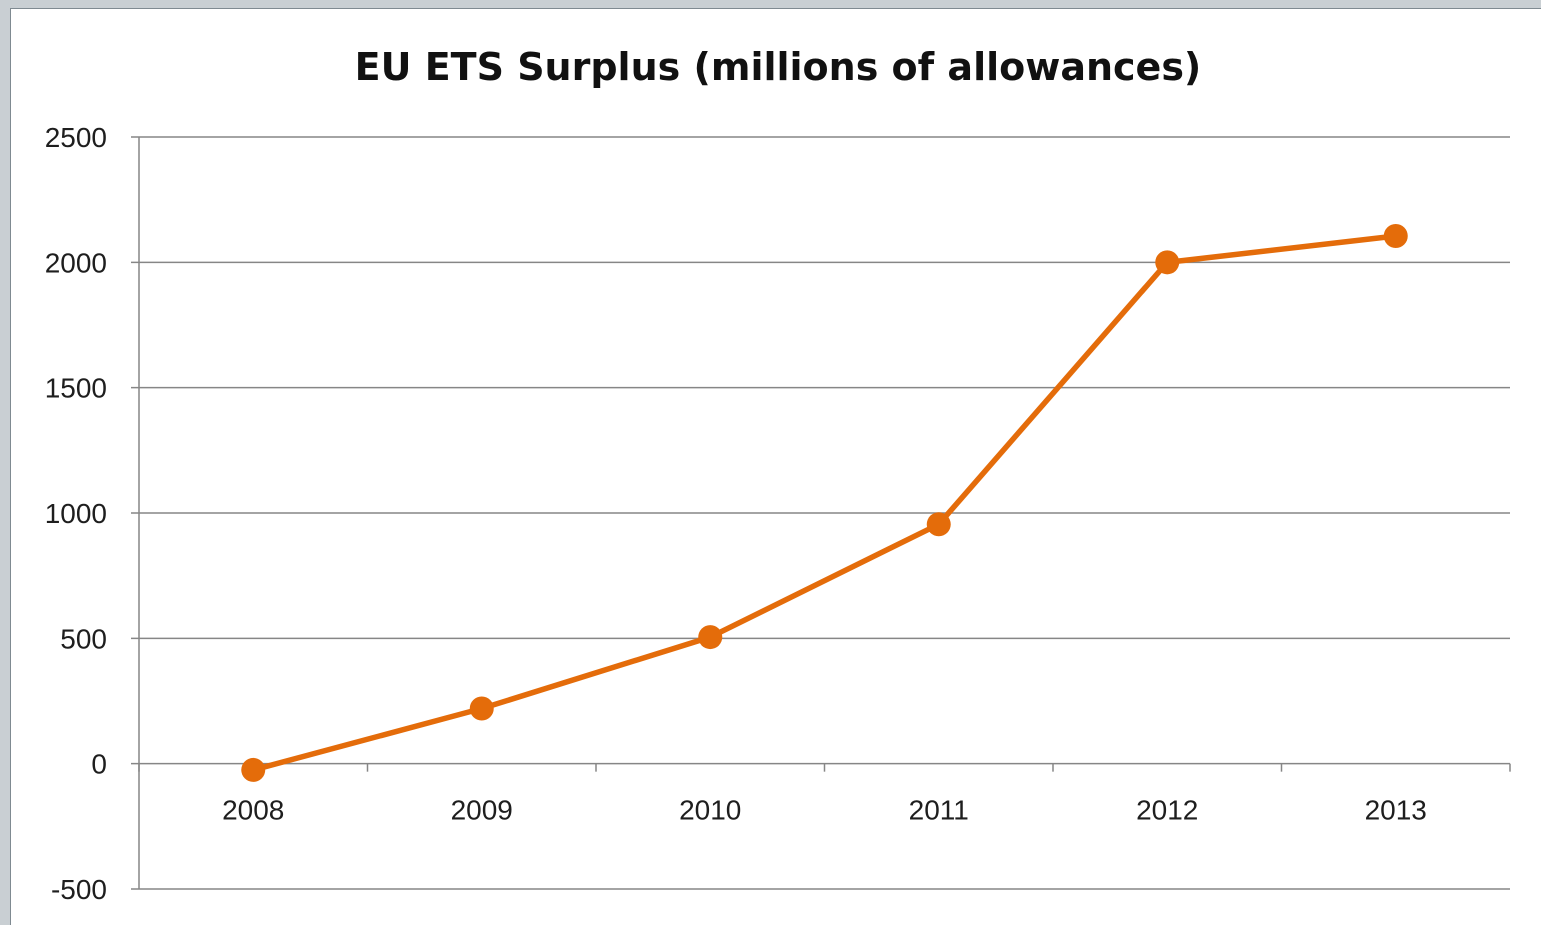 This screenshot has width=1541, height=925. What do you see at coordinates (83, 638) in the screenshot?
I see `y-tick-label: 500` at bounding box center [83, 638].